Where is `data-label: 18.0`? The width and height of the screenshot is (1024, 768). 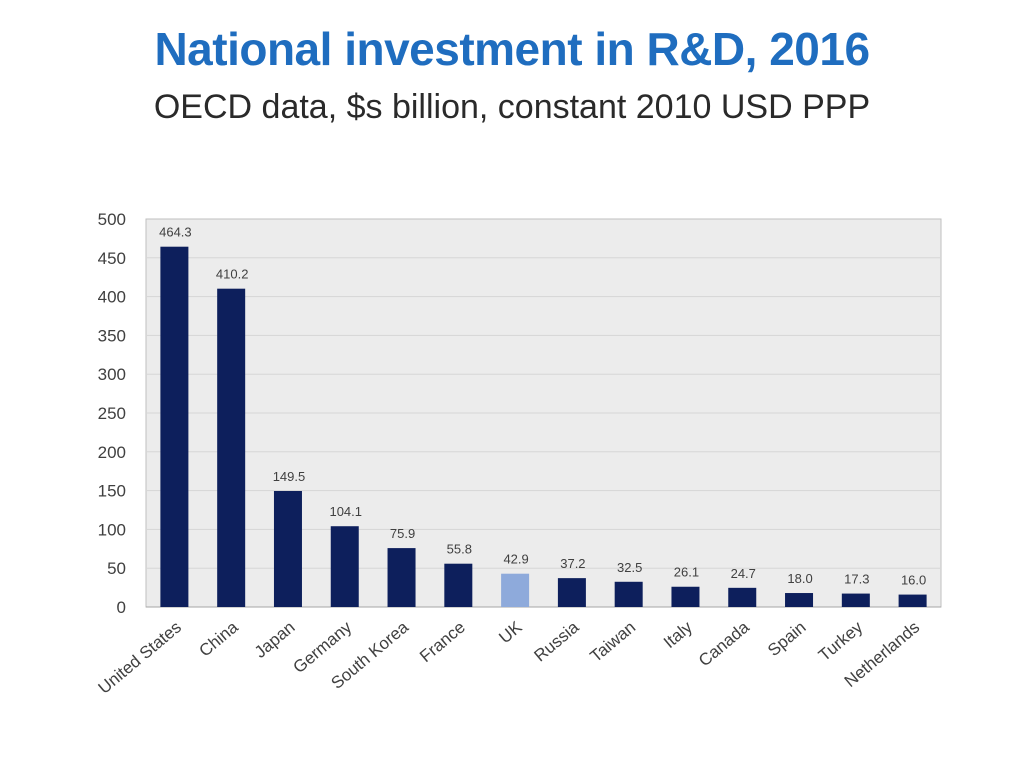
data-label: 18.0 is located at coordinates (799, 578).